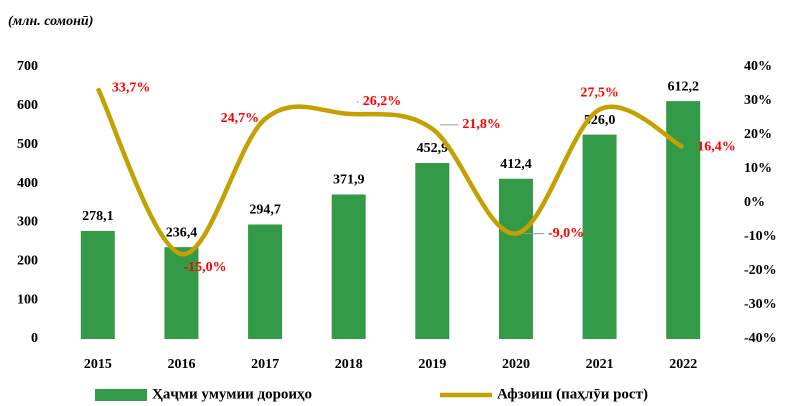 This screenshot has width=787, height=406. What do you see at coordinates (516, 164) in the screenshot?
I see `bar-value-label: 412,4` at bounding box center [516, 164].